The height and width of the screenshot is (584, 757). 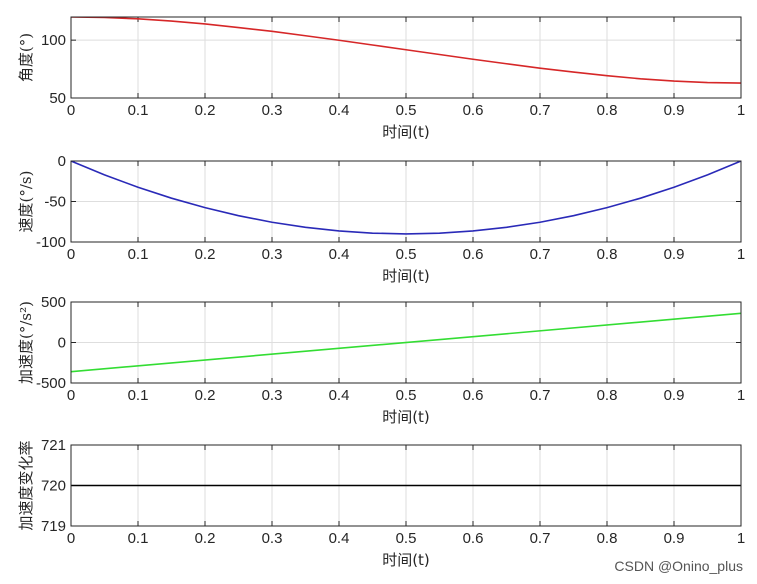 What do you see at coordinates (26, 202) in the screenshot?
I see `y-axis-label: 速度(°/s)` at bounding box center [26, 202].